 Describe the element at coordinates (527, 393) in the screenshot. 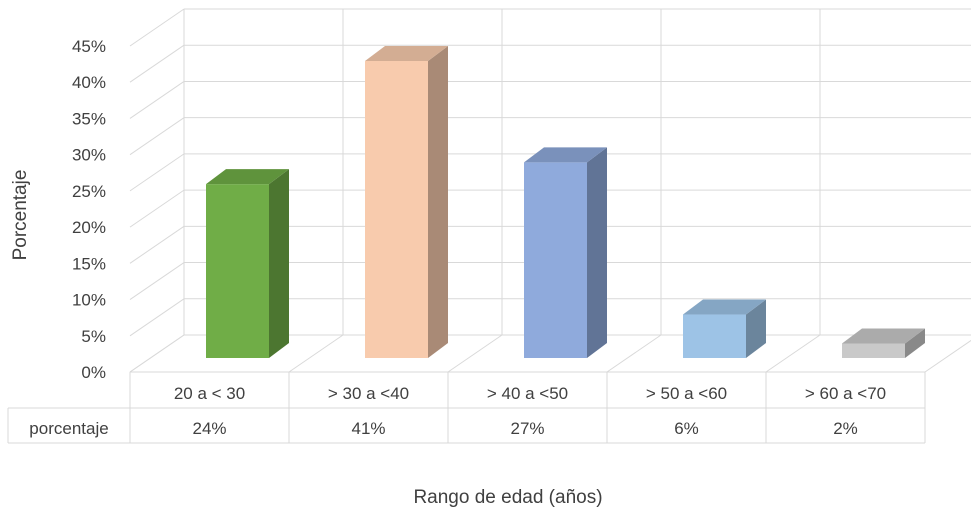

I see `x-category-label: > 40 a <50` at that location.